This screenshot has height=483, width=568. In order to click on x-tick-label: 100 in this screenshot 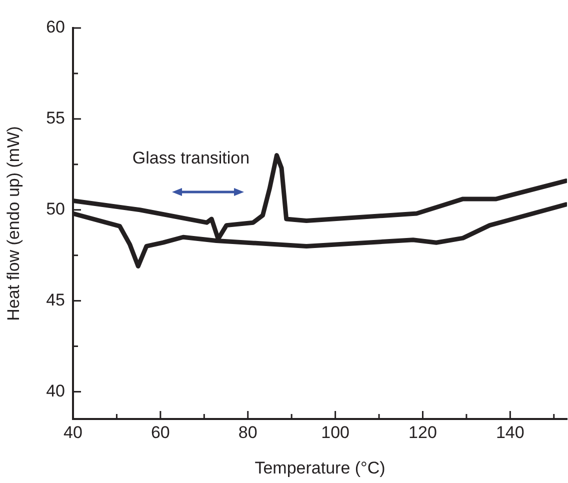, I will do `click(335, 432)`.